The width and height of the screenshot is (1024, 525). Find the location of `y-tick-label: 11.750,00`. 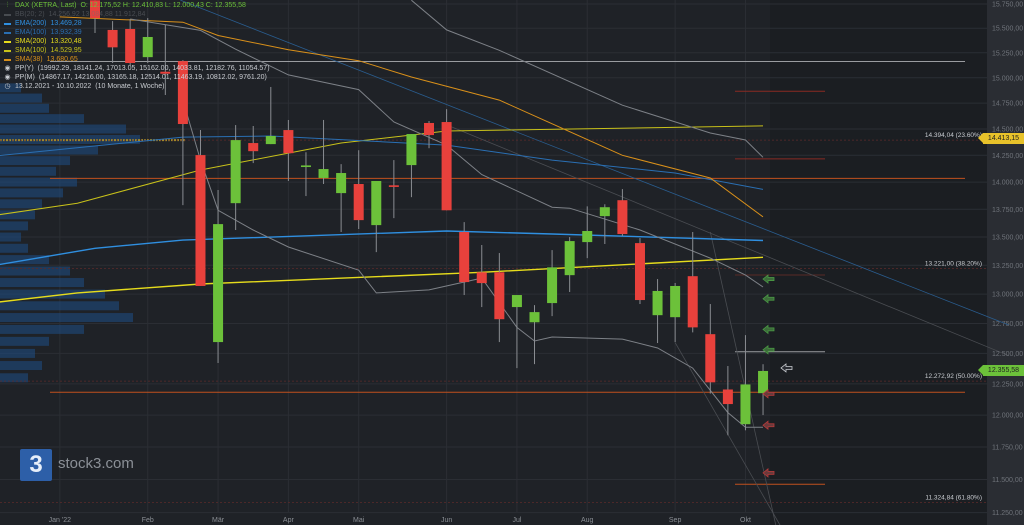

y-tick-label: 11.750,00 is located at coordinates (1007, 447).